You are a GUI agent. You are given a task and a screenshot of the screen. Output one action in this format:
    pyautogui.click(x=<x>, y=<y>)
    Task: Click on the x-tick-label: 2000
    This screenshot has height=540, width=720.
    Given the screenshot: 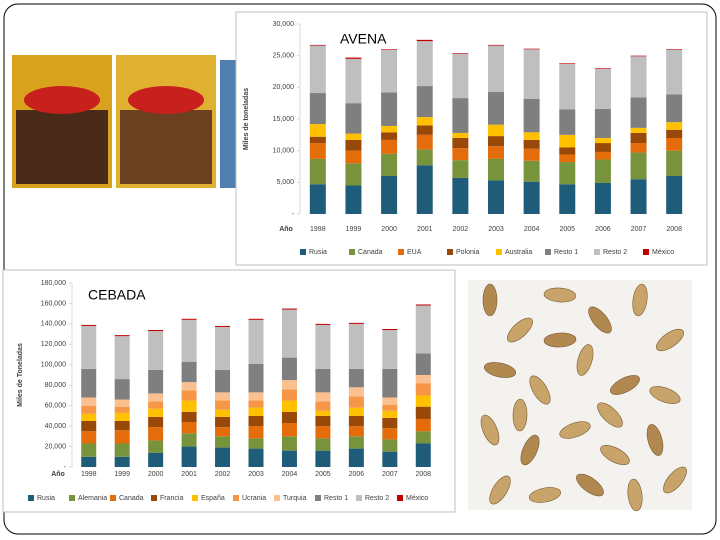 What is the action you would take?
    pyautogui.click(x=156, y=474)
    